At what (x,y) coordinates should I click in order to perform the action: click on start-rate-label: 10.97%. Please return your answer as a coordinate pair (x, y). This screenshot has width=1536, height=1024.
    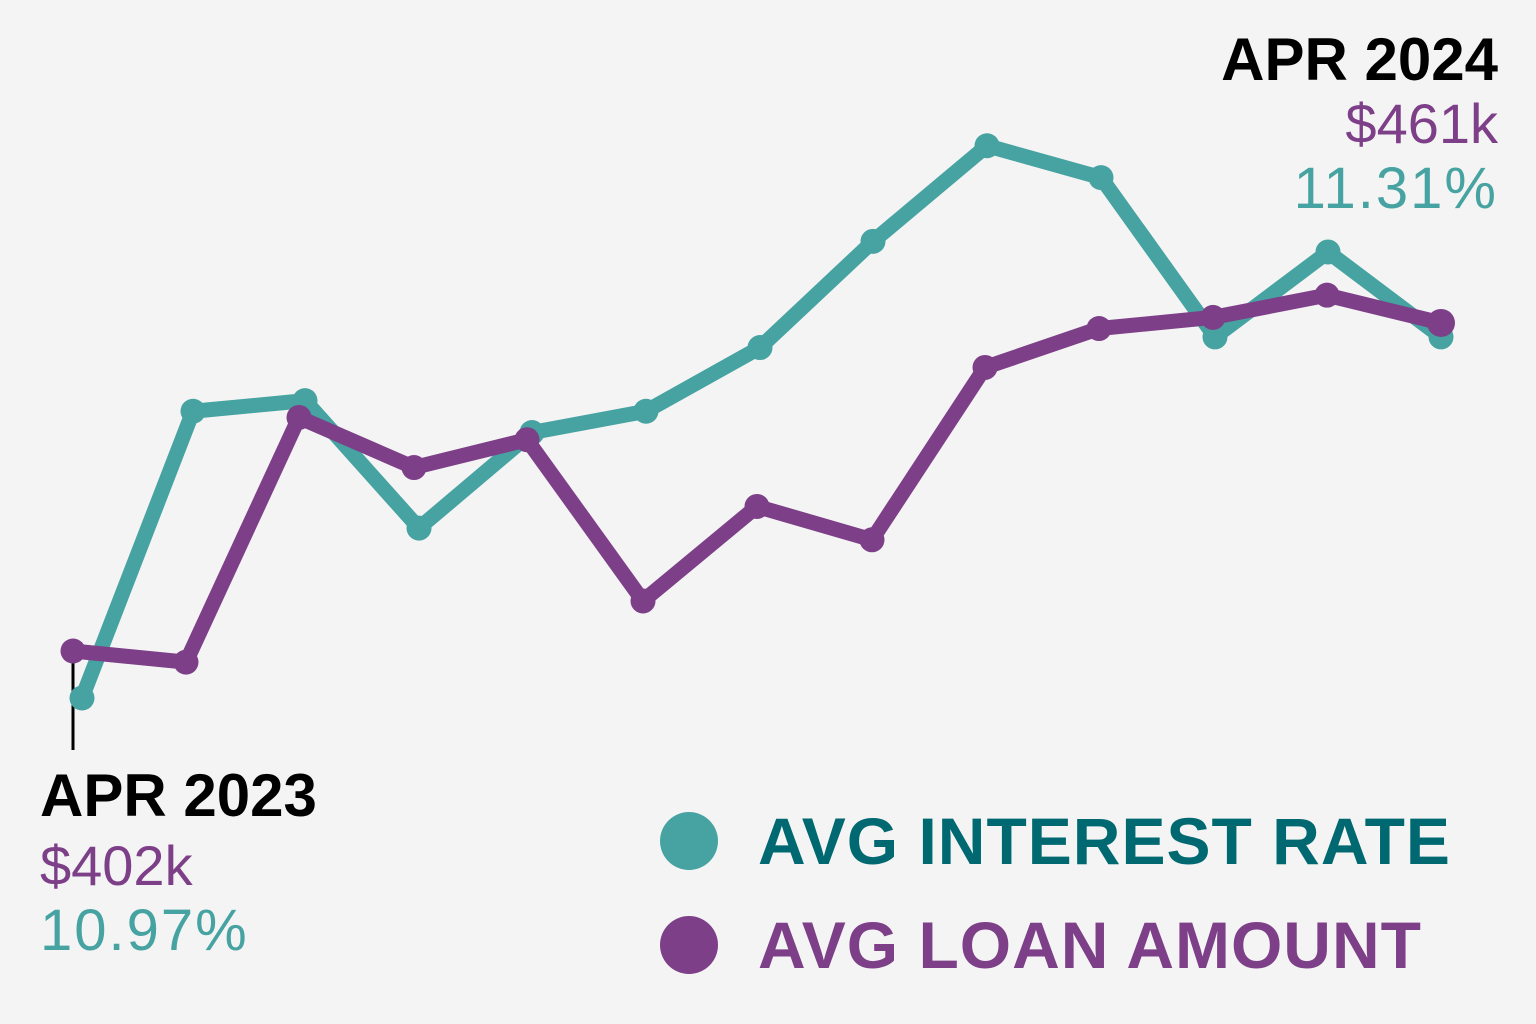
    Looking at the image, I should click on (144, 930).